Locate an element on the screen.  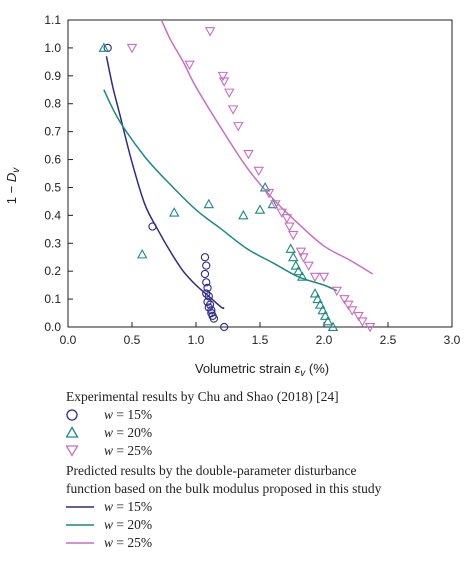
x-tick-label: 0.5 is located at coordinates (132, 340).